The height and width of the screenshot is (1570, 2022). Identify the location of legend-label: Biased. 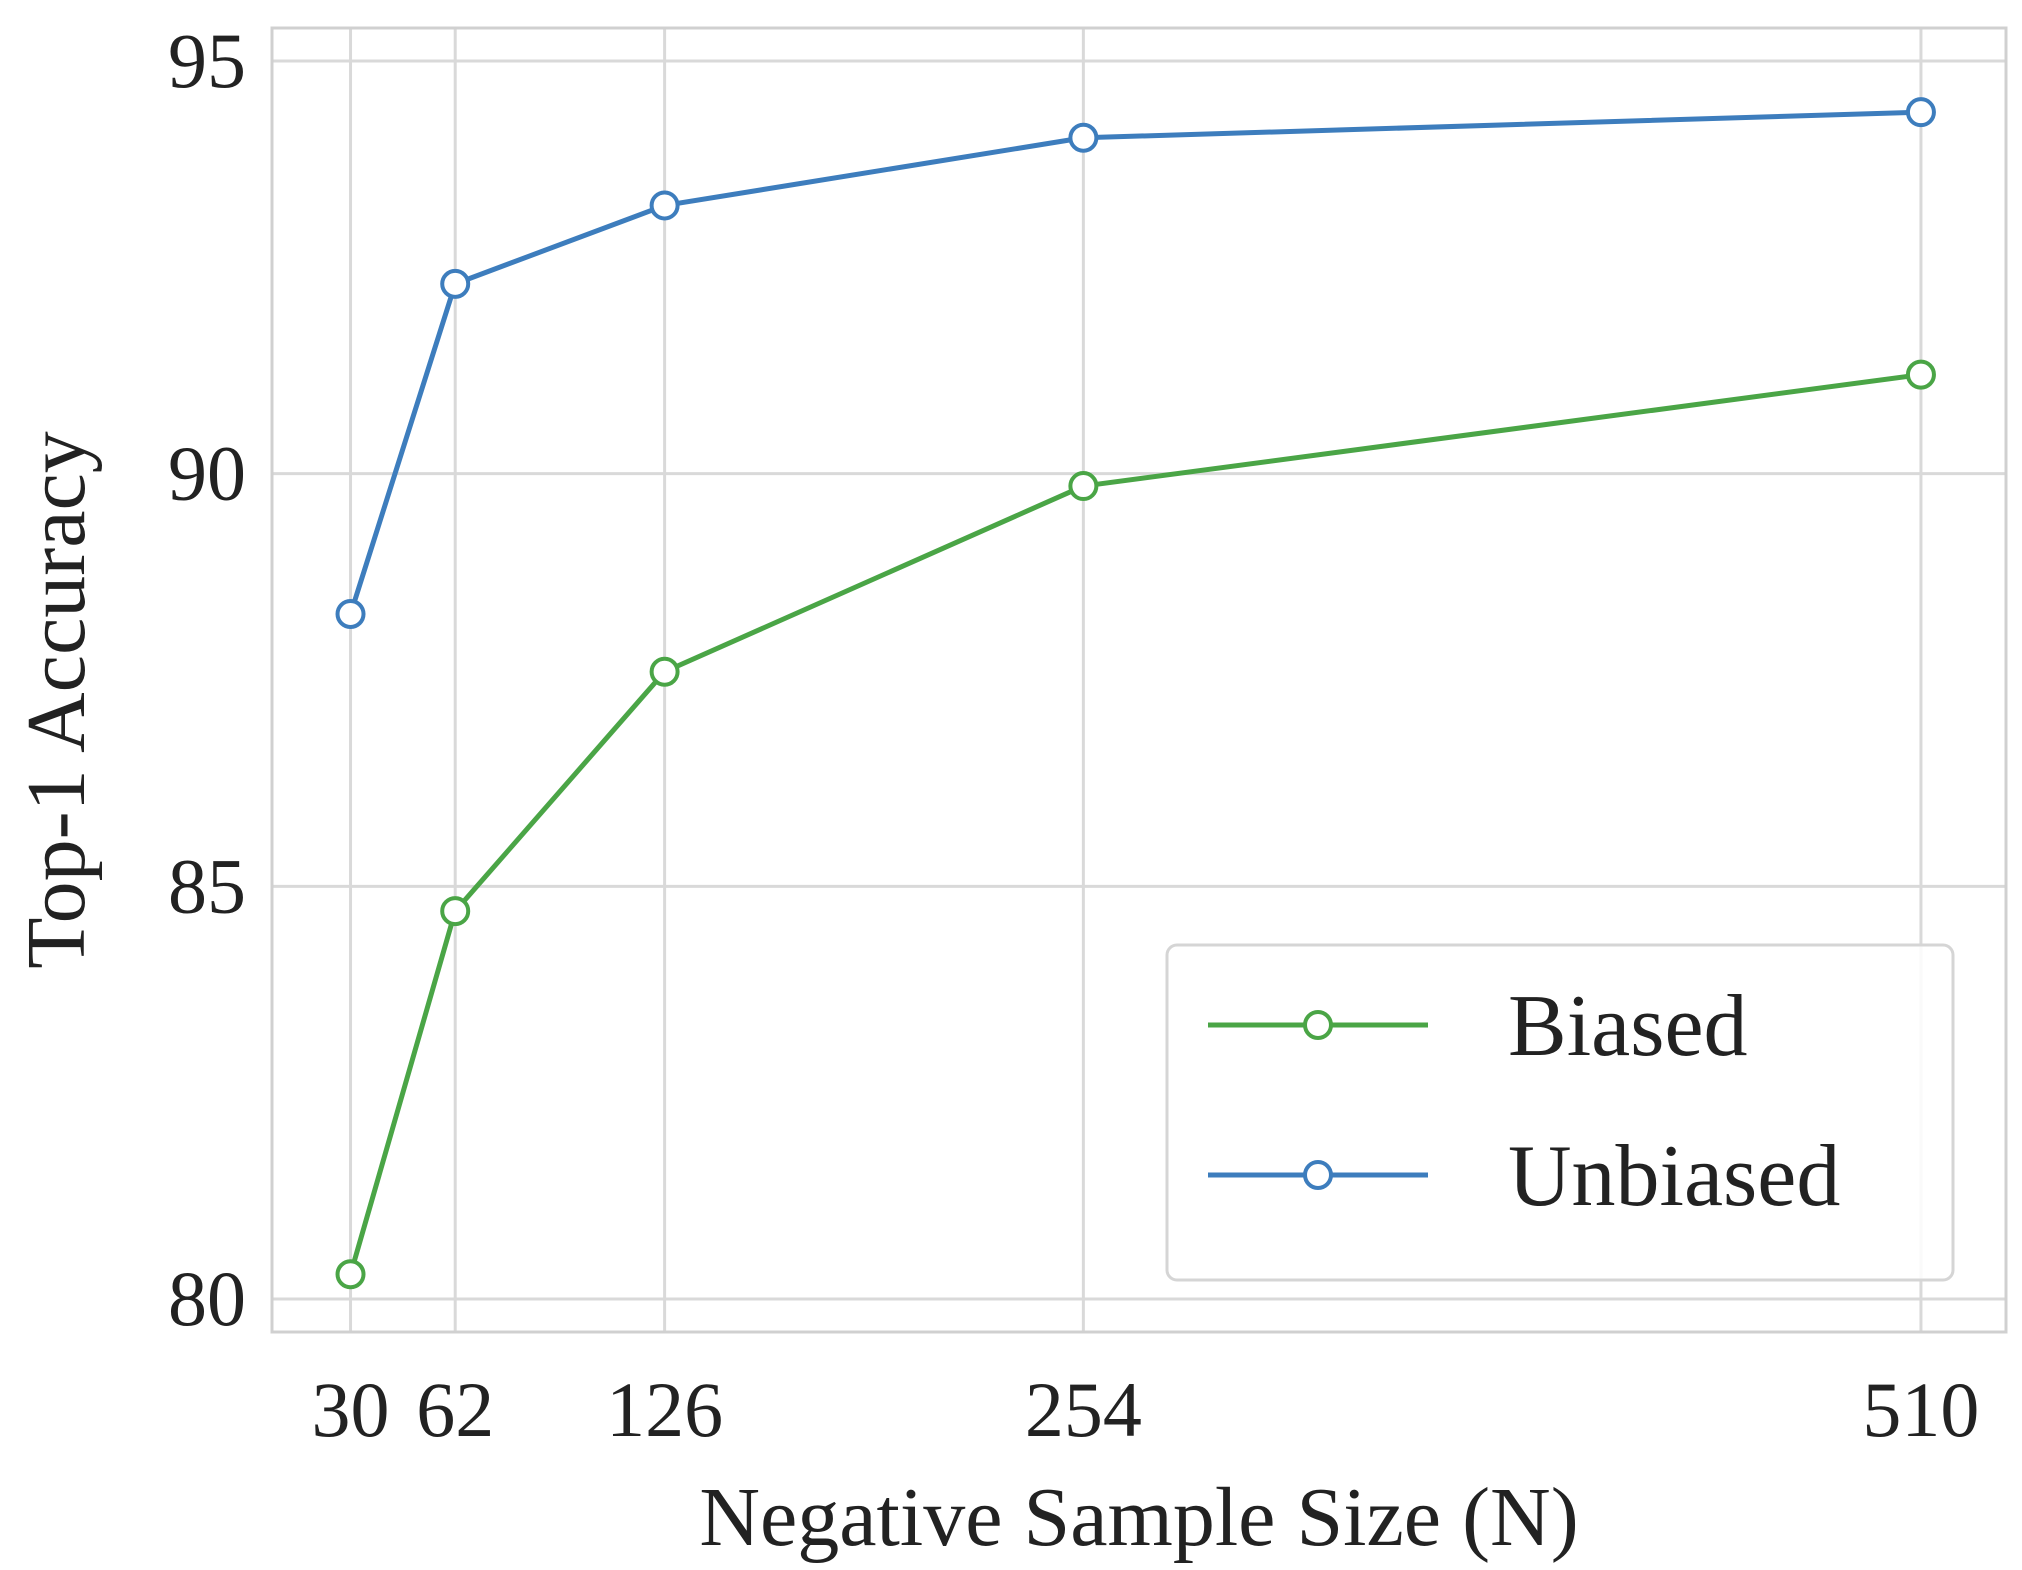
(1628, 1026).